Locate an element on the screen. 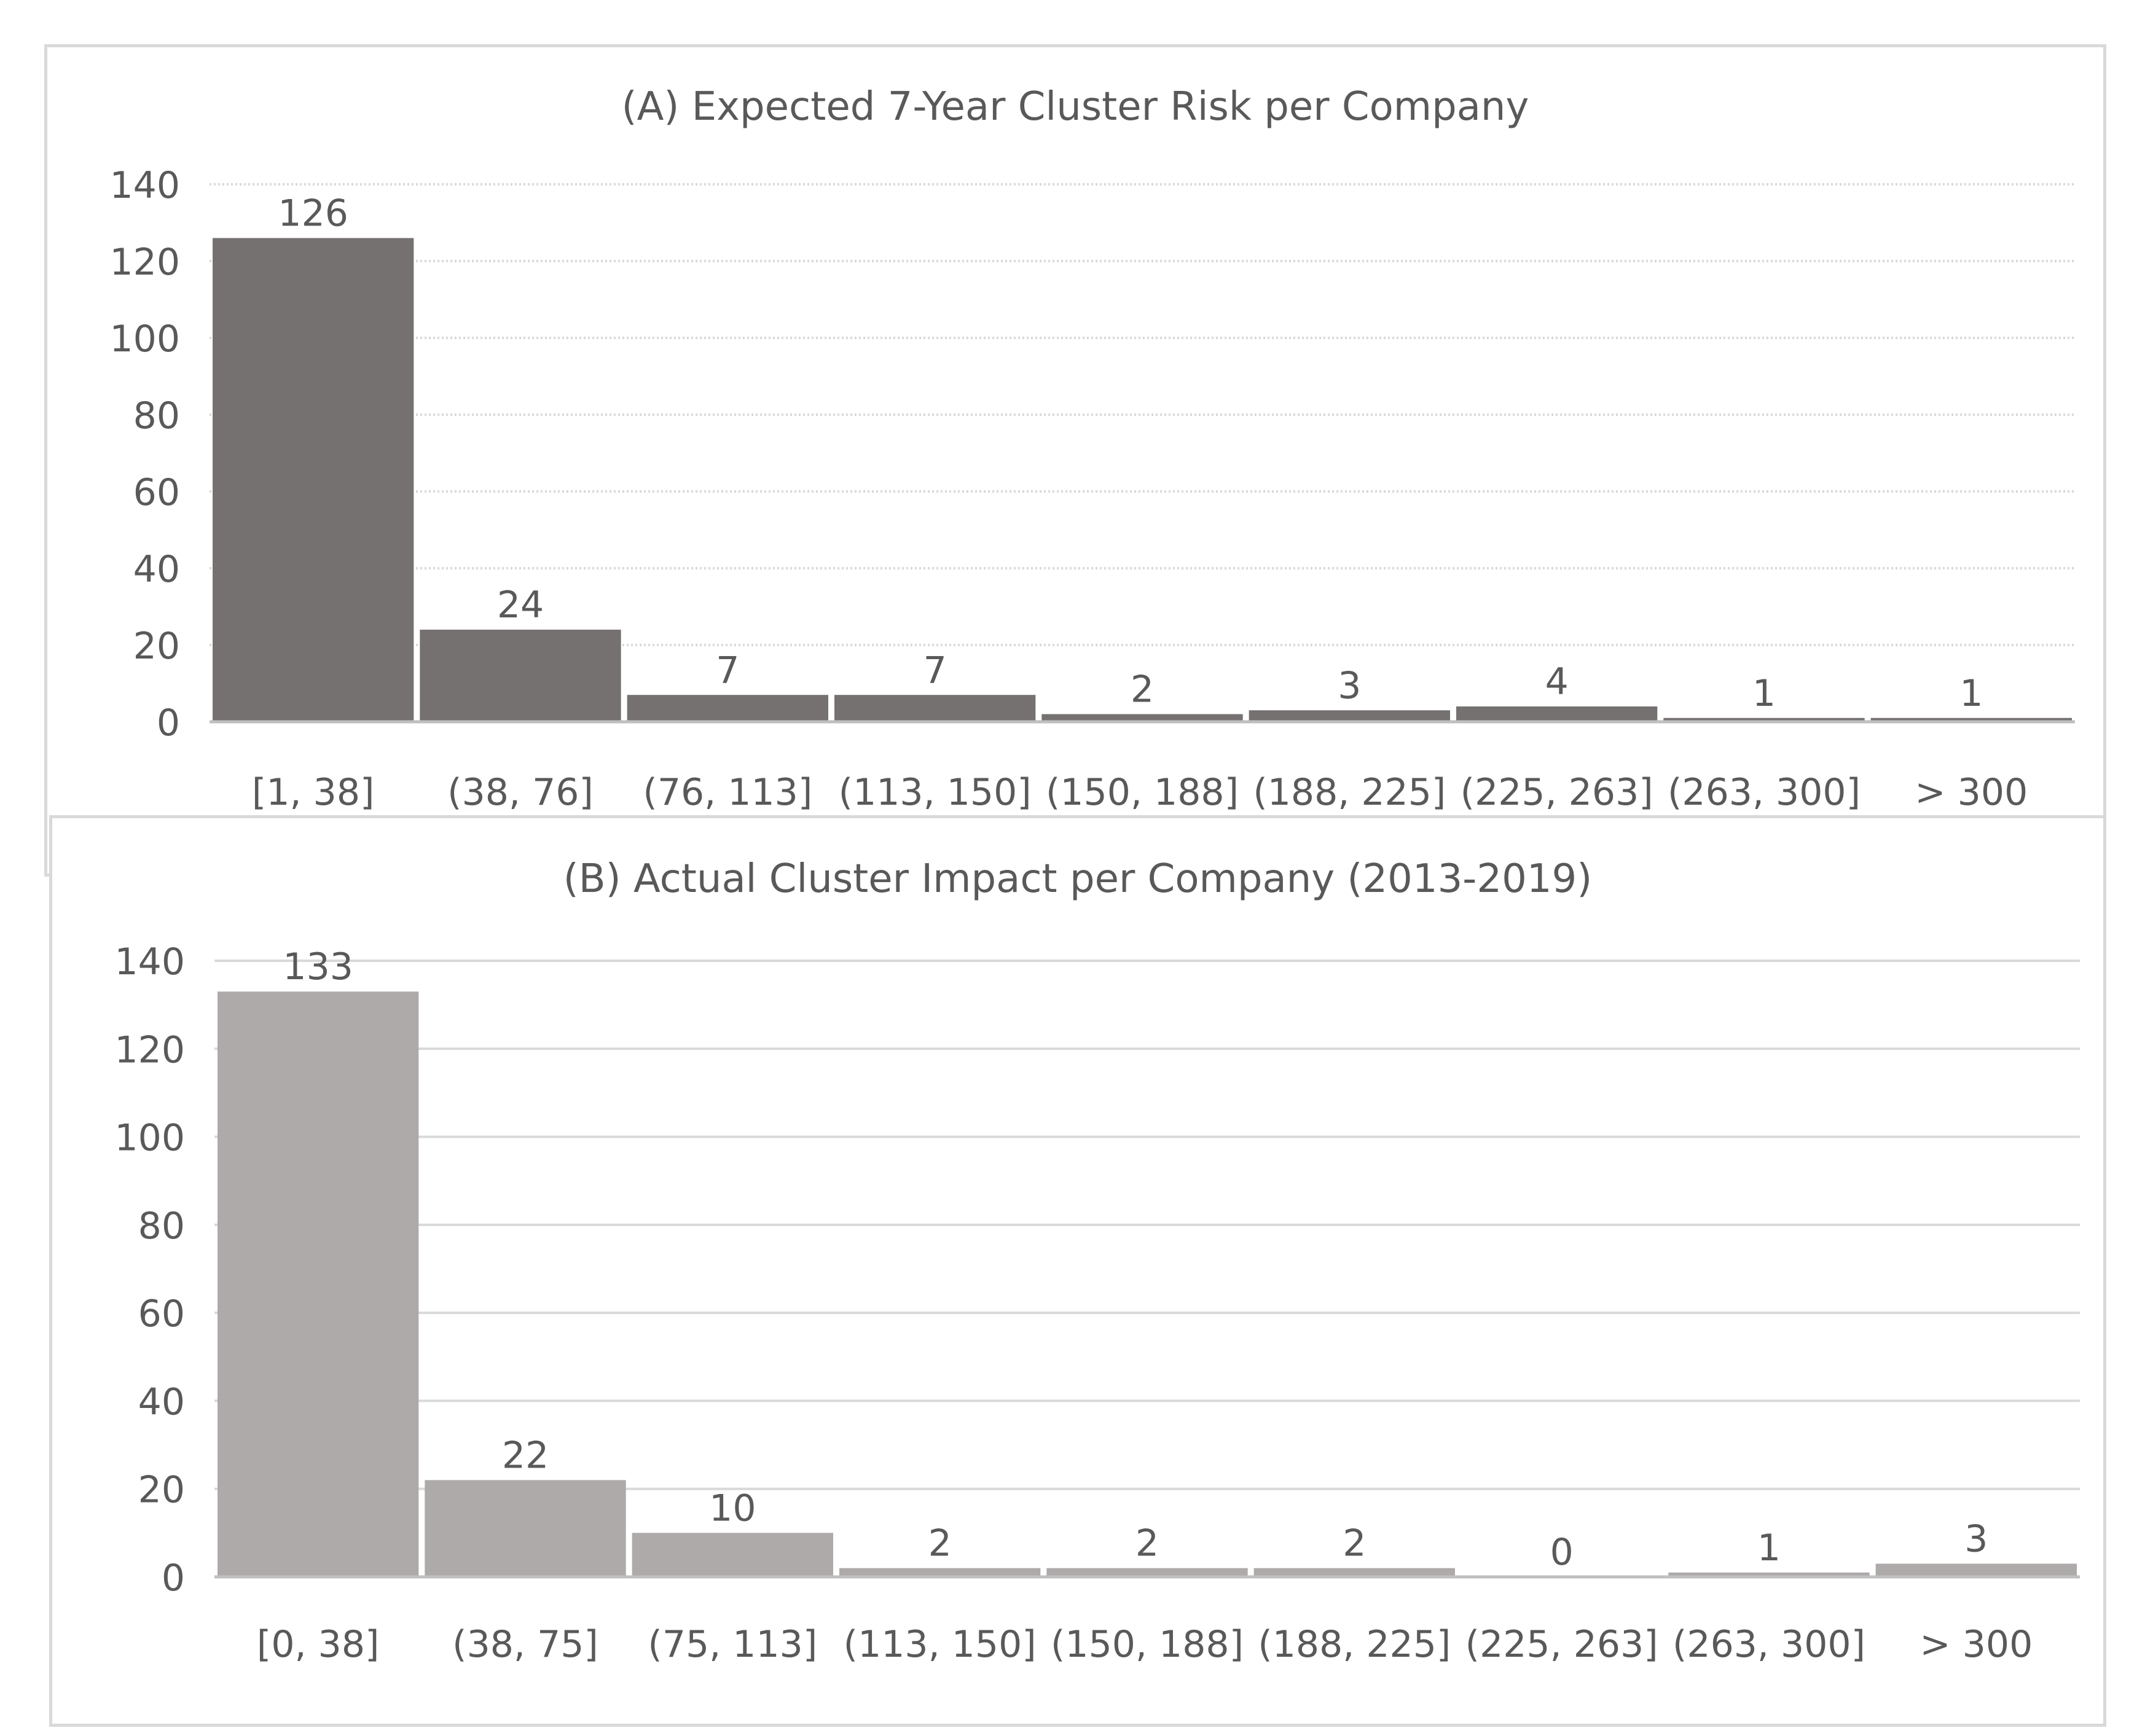  category-label: (38, 76] is located at coordinates (520, 792).